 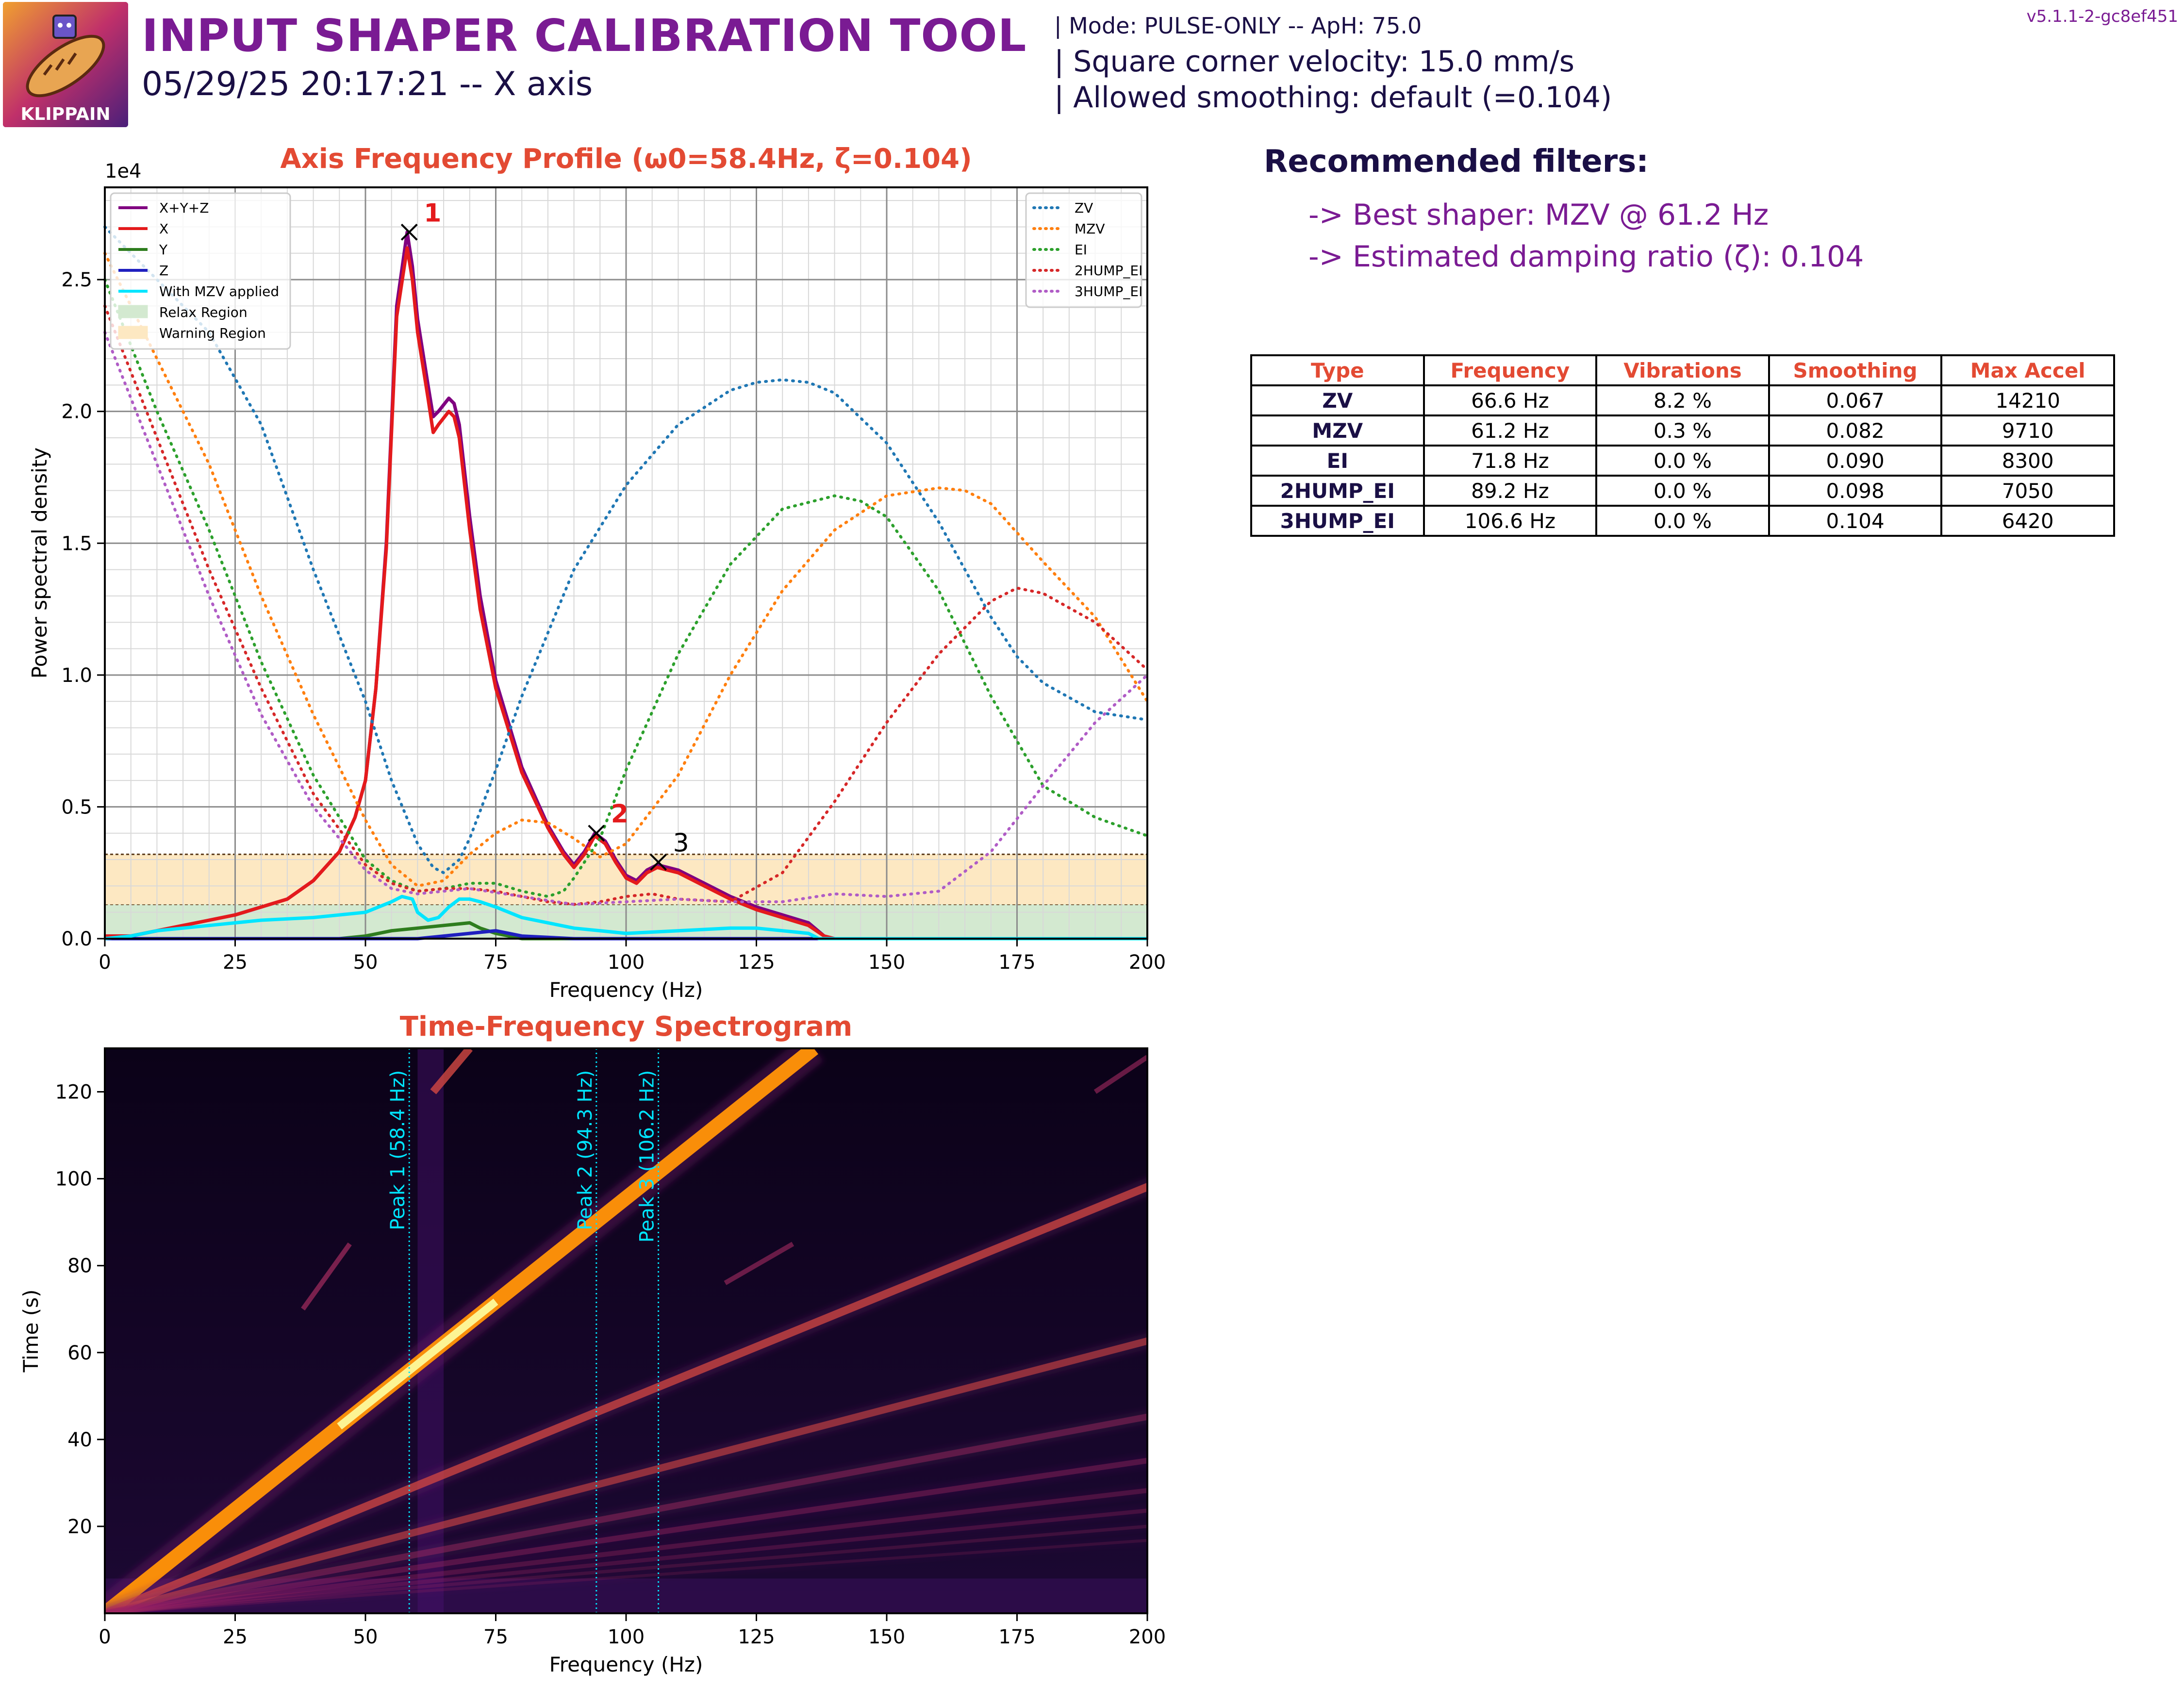 What do you see at coordinates (1337, 521) in the screenshot?
I see `cell-type: 3HUMP_EI` at bounding box center [1337, 521].